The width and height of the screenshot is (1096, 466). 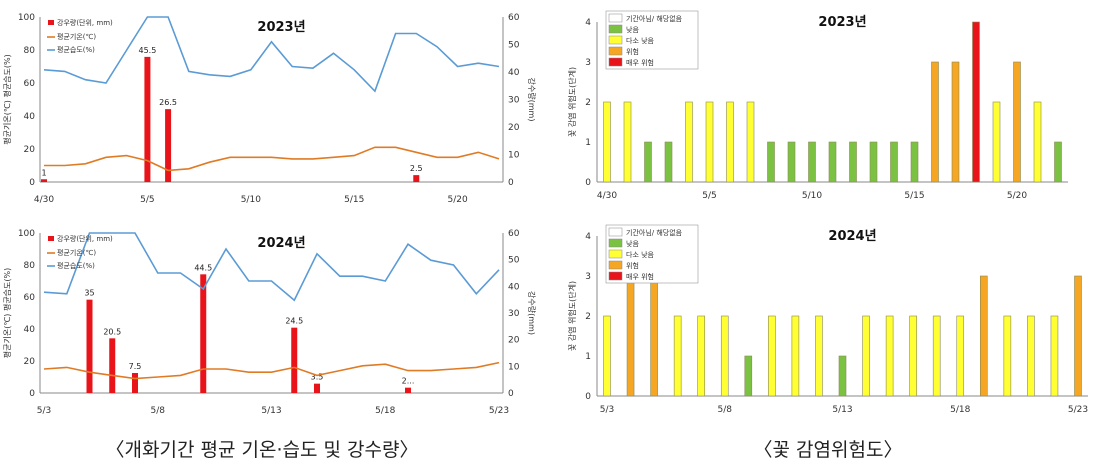 I want to click on humidity-line, so click(x=271, y=267).